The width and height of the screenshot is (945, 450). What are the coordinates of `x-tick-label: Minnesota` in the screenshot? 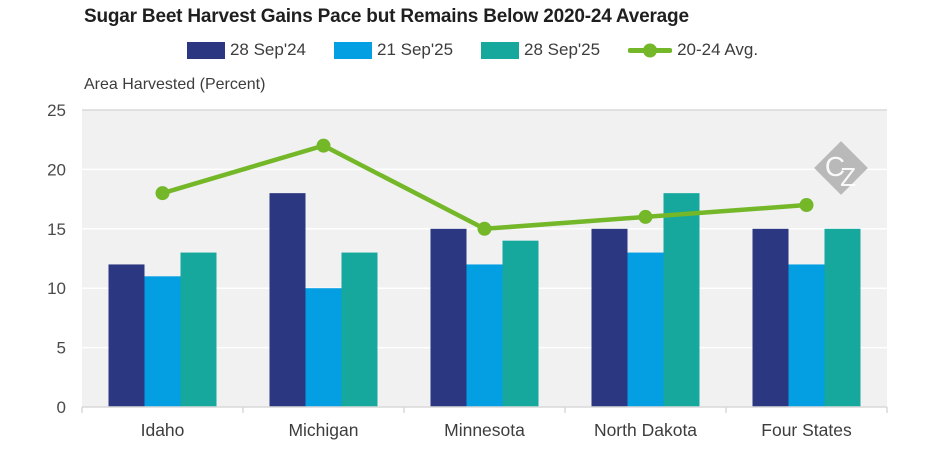 It's located at (484, 430).